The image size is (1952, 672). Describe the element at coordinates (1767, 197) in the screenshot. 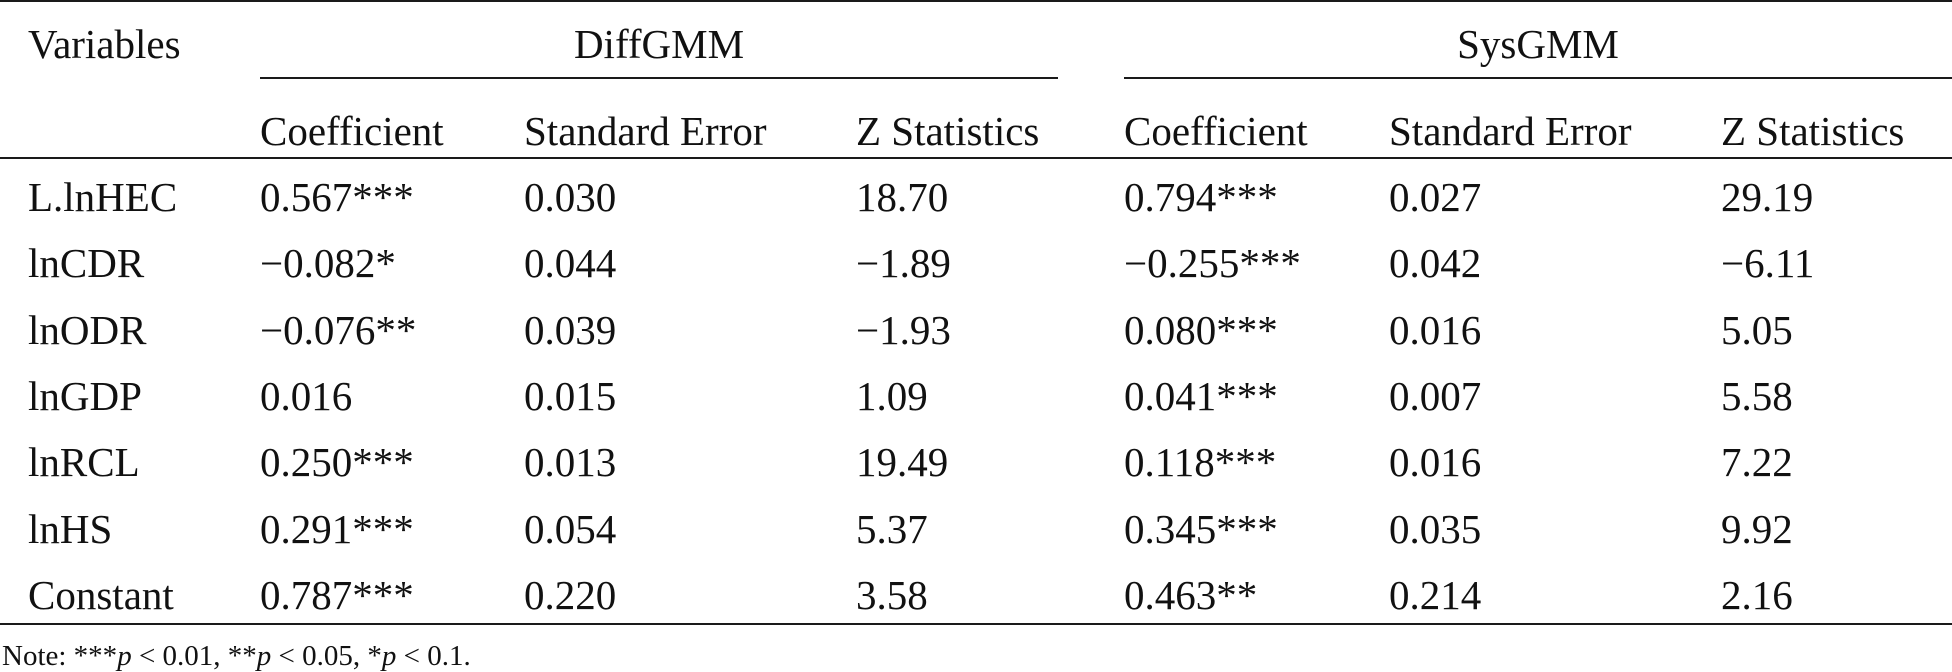

I see `cell-sys-z-statistics: 29.19` at that location.